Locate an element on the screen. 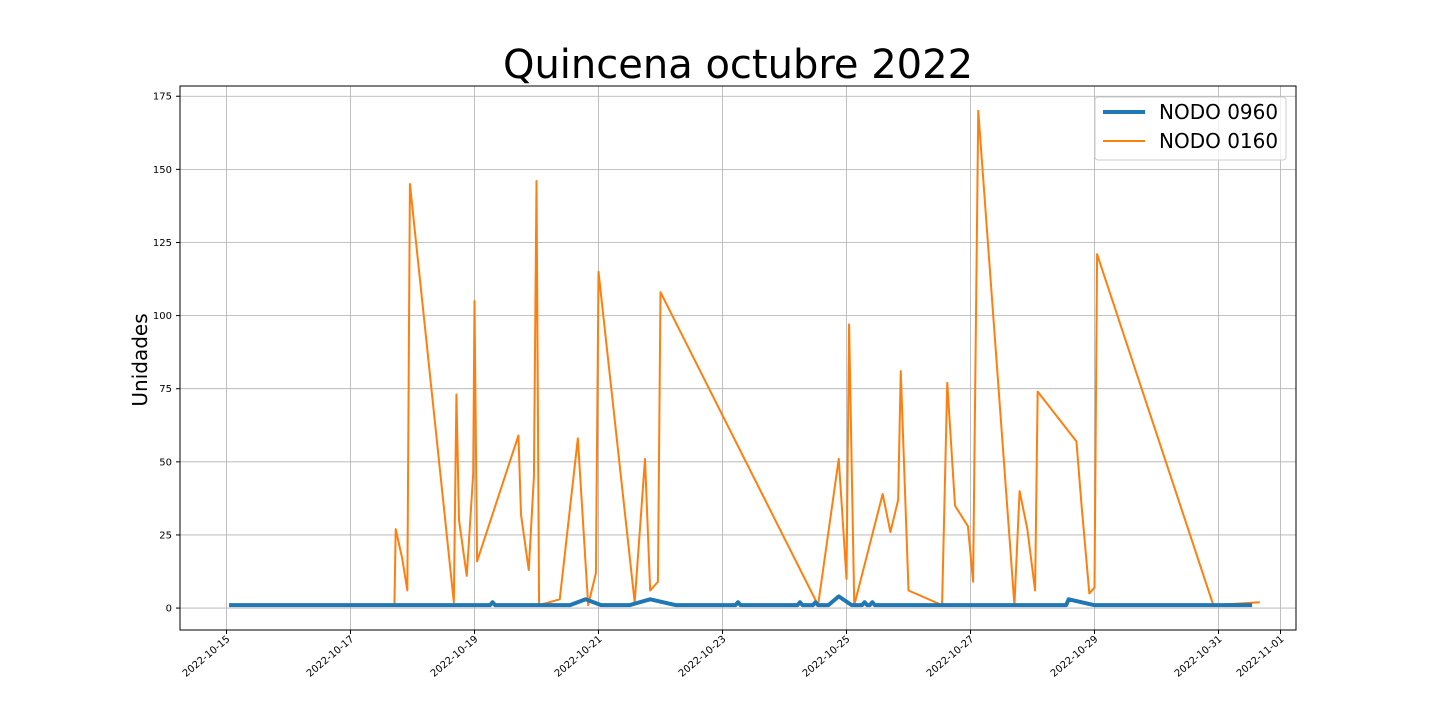 The image size is (1440, 720). y-tick-label: 0 is located at coordinates (169, 609).